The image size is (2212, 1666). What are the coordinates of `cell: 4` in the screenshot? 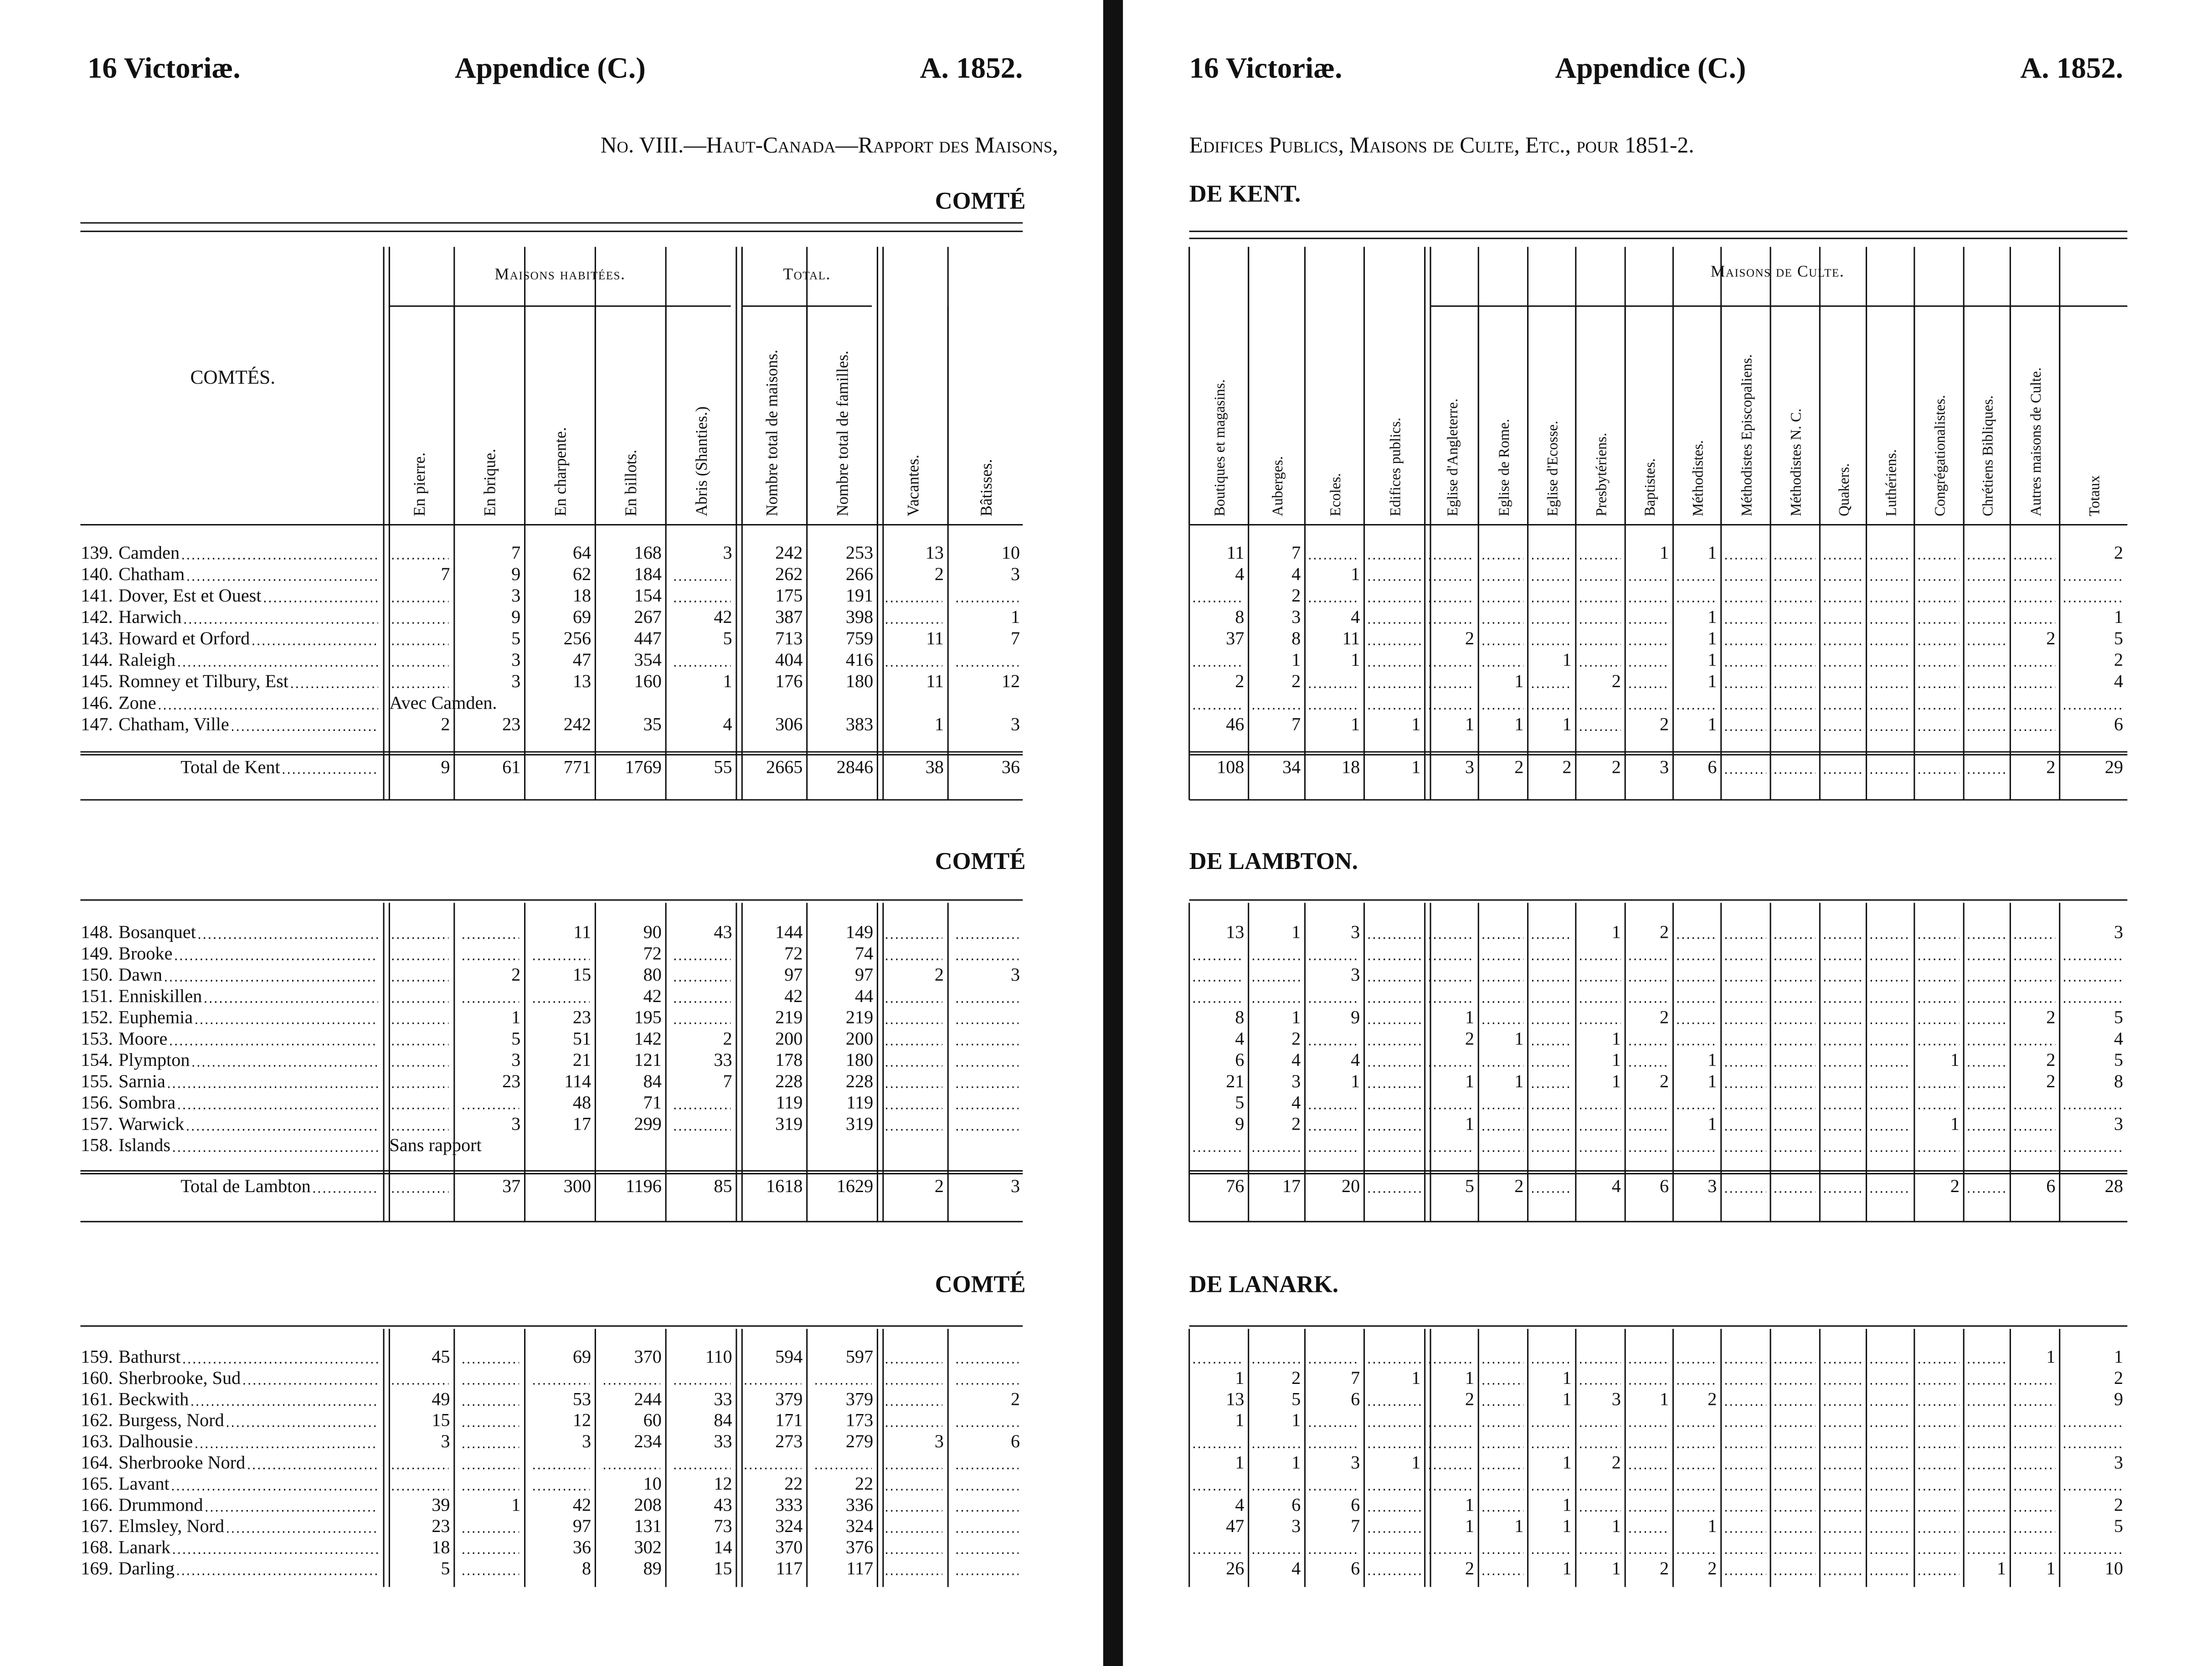 It's located at (2118, 681).